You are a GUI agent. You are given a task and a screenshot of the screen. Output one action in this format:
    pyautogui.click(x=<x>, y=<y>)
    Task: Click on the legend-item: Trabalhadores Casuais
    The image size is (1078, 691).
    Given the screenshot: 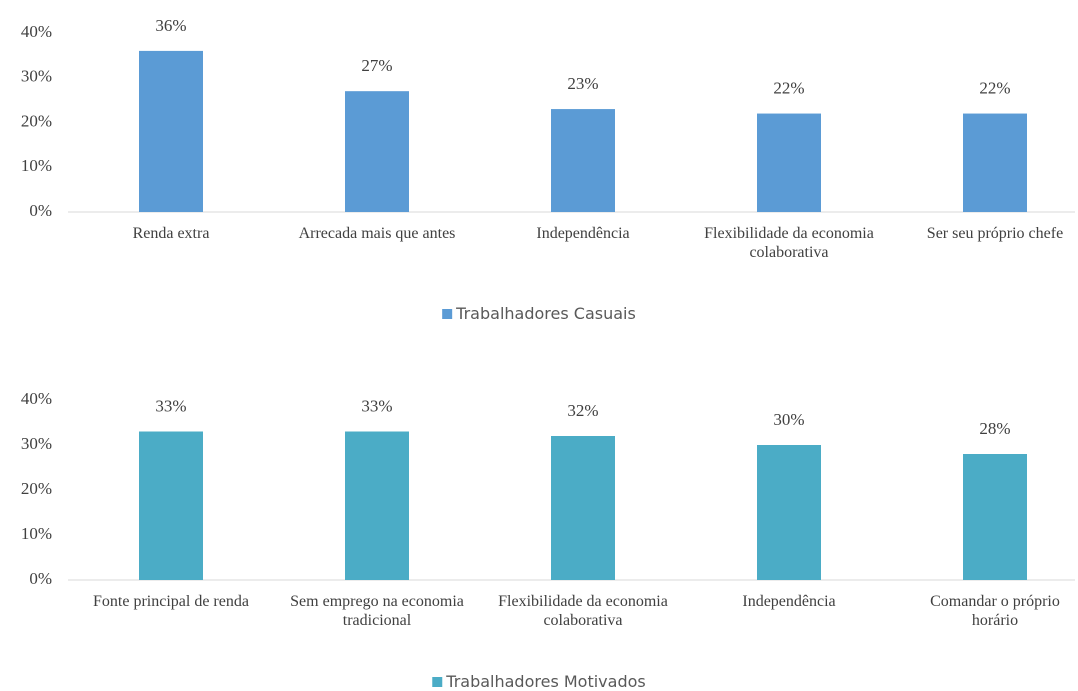 What is the action you would take?
    pyautogui.click(x=539, y=313)
    